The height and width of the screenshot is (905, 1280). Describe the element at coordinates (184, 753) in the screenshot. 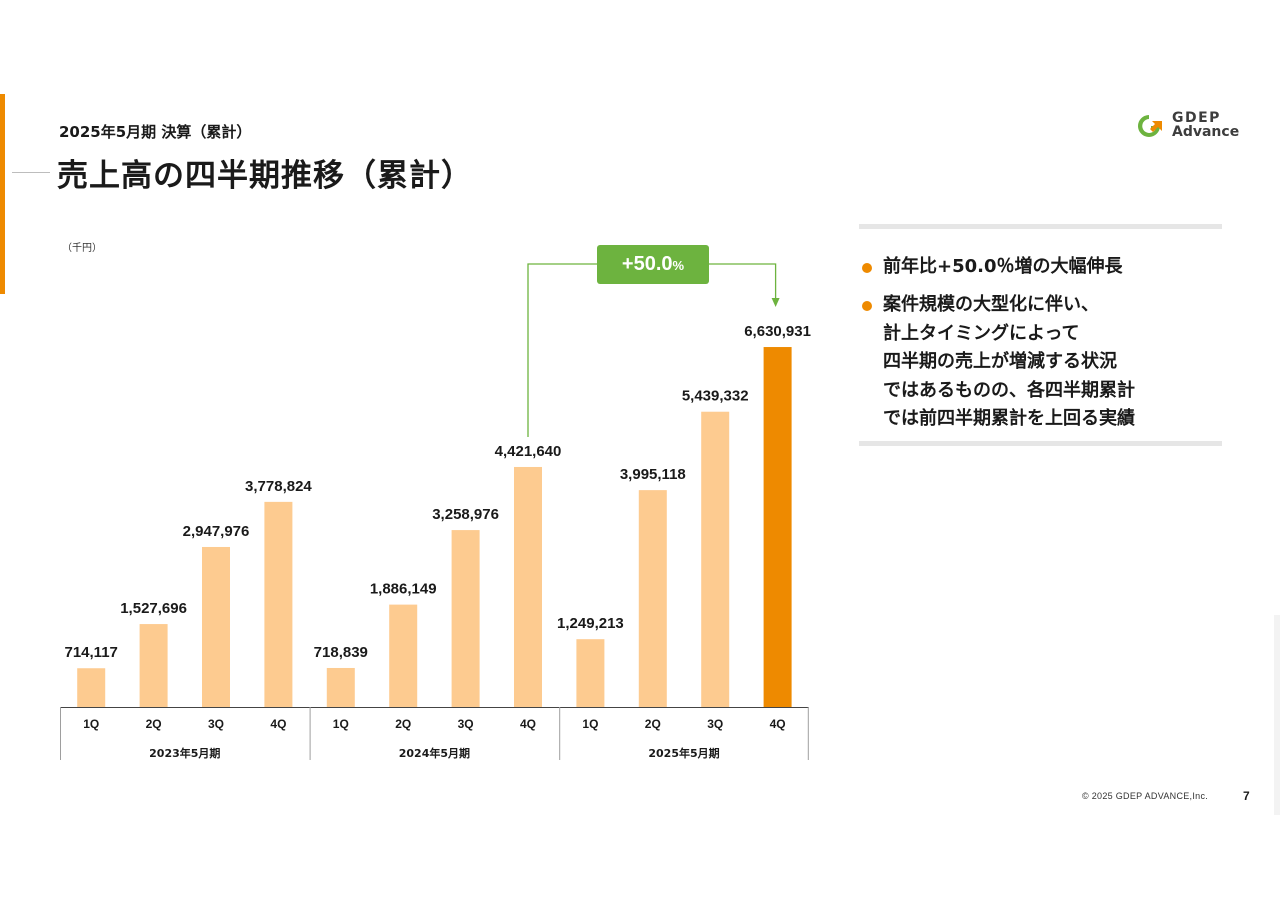

I see `fiscal-year-label: 2023年5月期` at that location.